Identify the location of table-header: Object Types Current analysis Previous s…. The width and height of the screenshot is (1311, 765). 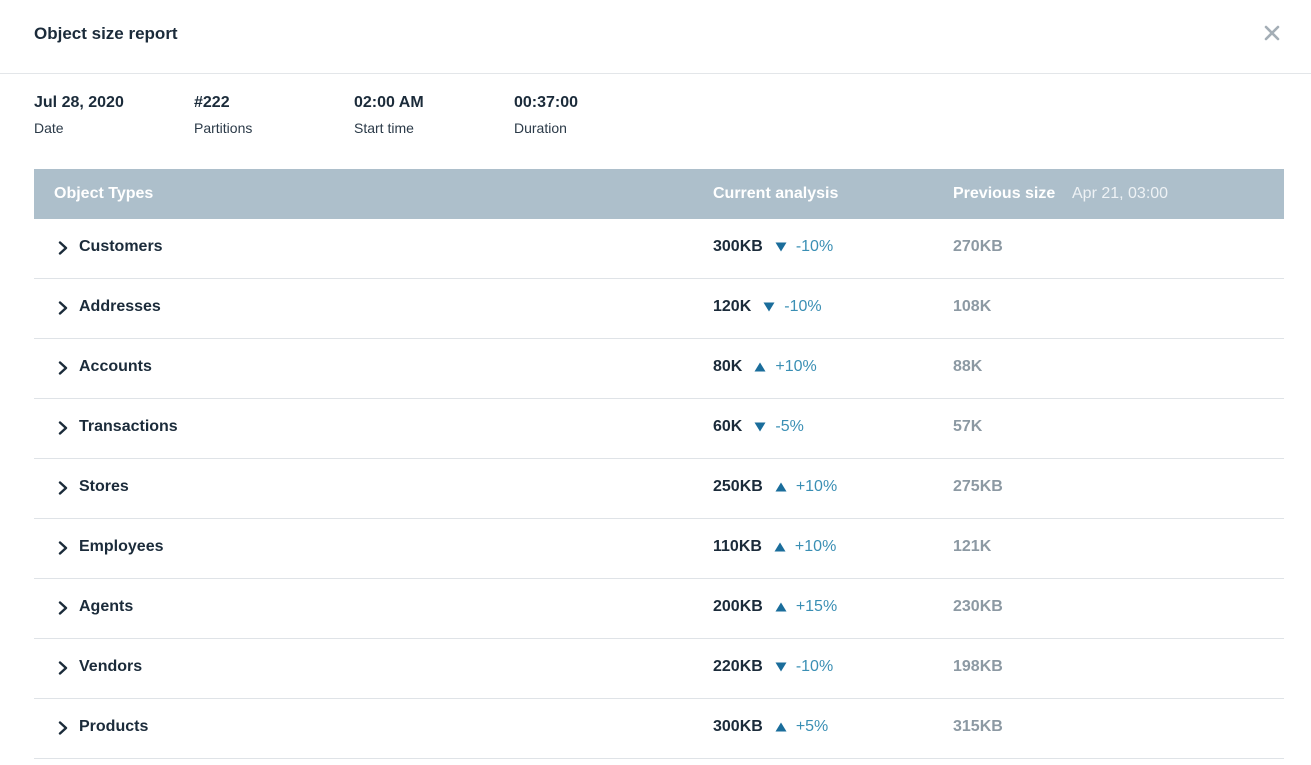
(659, 194).